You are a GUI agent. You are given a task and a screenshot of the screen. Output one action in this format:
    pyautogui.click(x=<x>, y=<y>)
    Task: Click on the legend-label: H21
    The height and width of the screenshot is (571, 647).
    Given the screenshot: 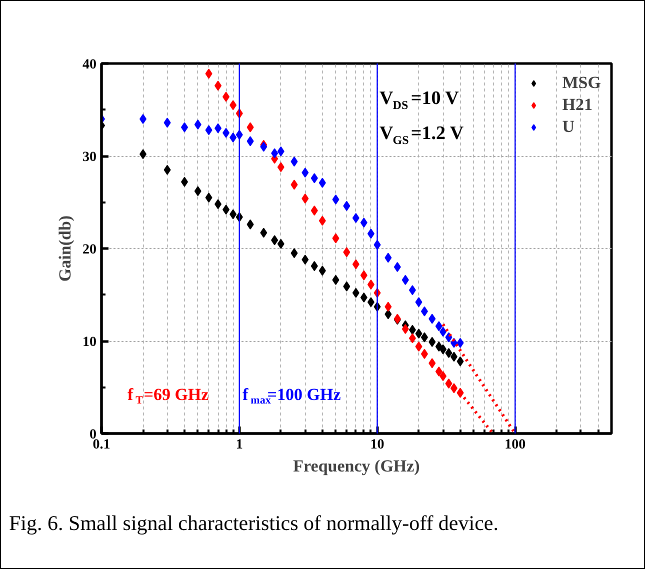 What is the action you would take?
    pyautogui.click(x=577, y=105)
    